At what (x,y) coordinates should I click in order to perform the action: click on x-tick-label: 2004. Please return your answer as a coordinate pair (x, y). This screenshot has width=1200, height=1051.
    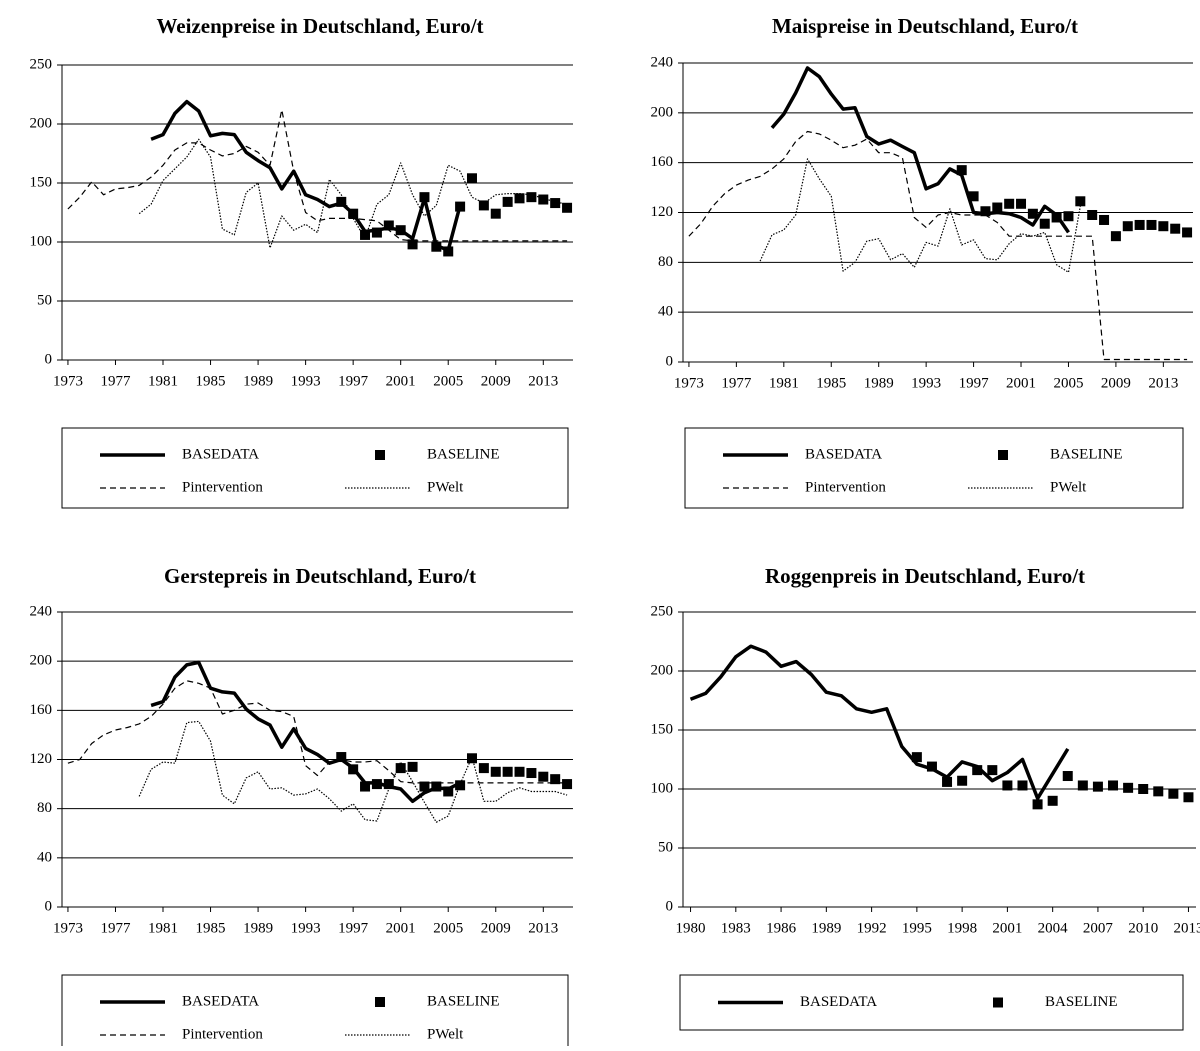
    Looking at the image, I should click on (1053, 928).